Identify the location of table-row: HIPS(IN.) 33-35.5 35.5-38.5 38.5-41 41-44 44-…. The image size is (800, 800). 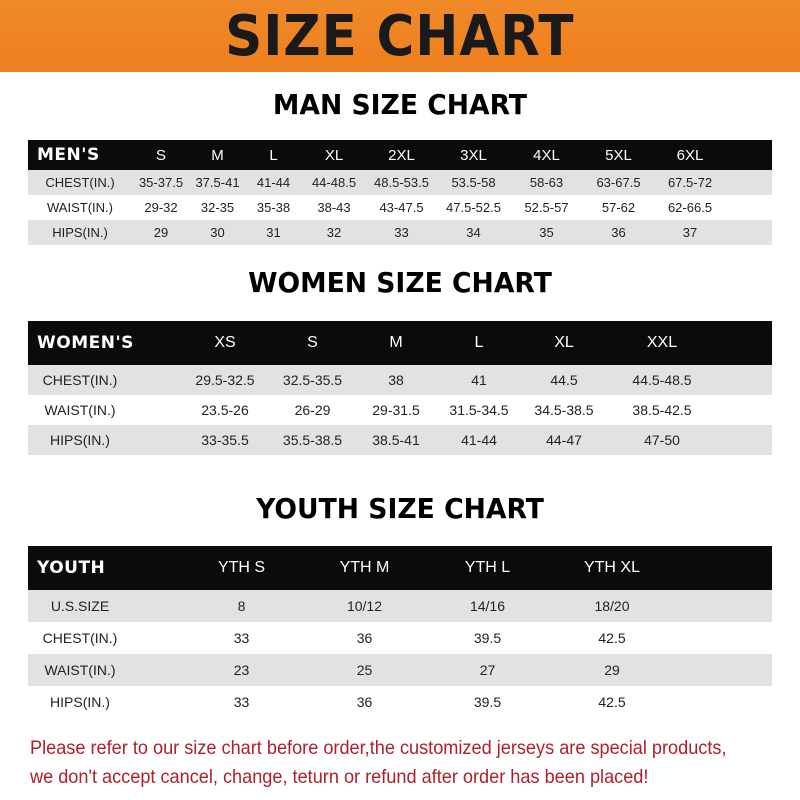
(400, 440).